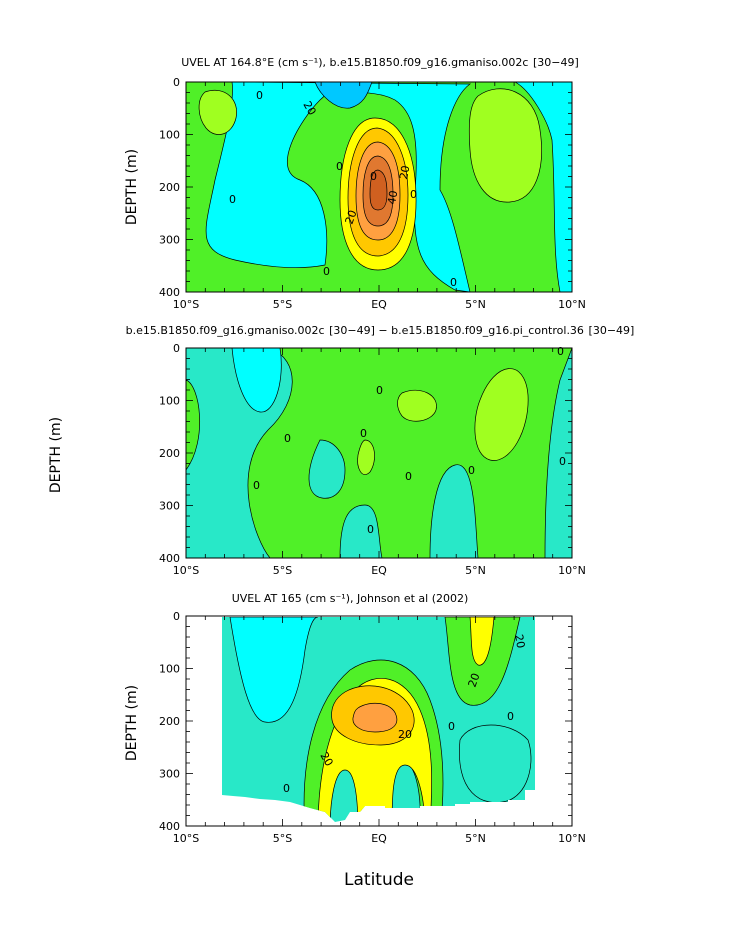 Image resolution: width=733 pixels, height=945 pixels. What do you see at coordinates (417, 405) in the screenshot?
I see `panel2-green-light-mid` at bounding box center [417, 405].